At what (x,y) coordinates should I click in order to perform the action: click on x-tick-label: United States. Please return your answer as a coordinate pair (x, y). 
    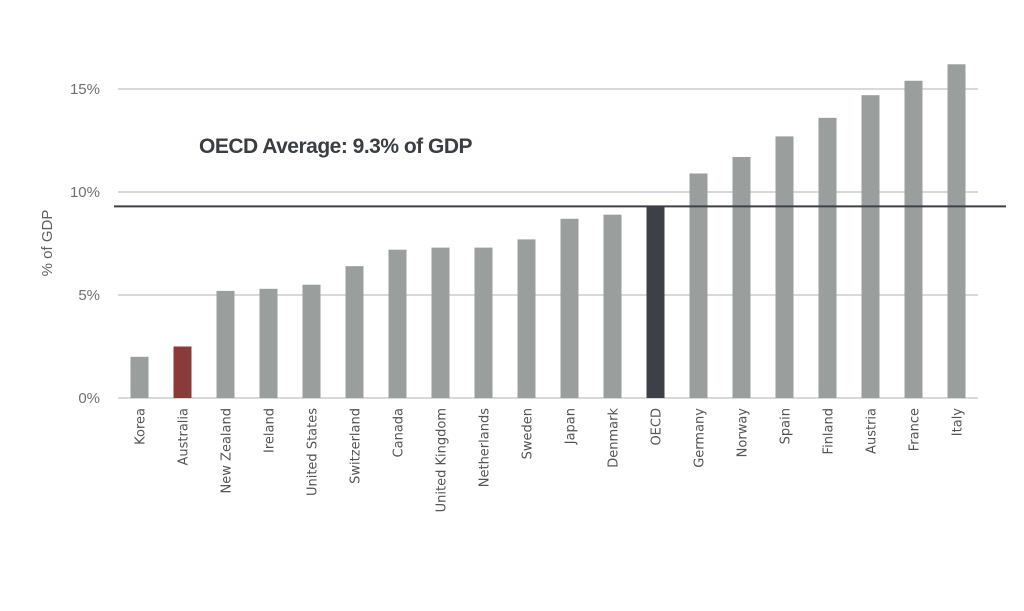
    Looking at the image, I should click on (313, 452).